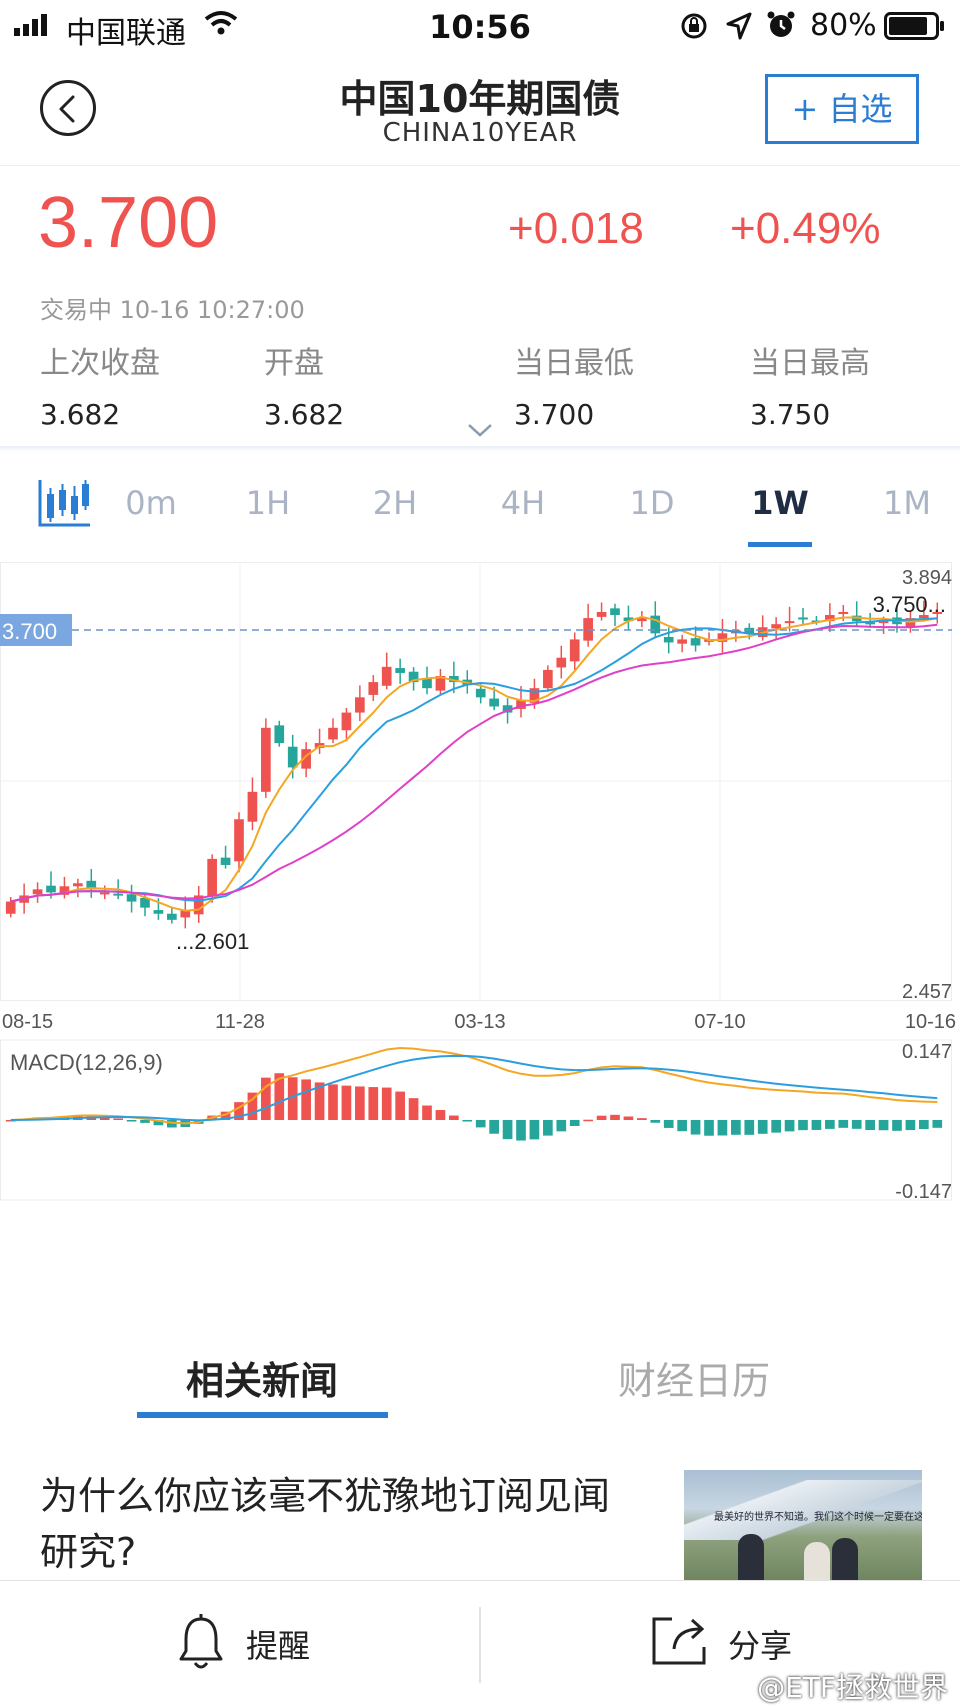  I want to click on macd-border, so click(476, 1120).